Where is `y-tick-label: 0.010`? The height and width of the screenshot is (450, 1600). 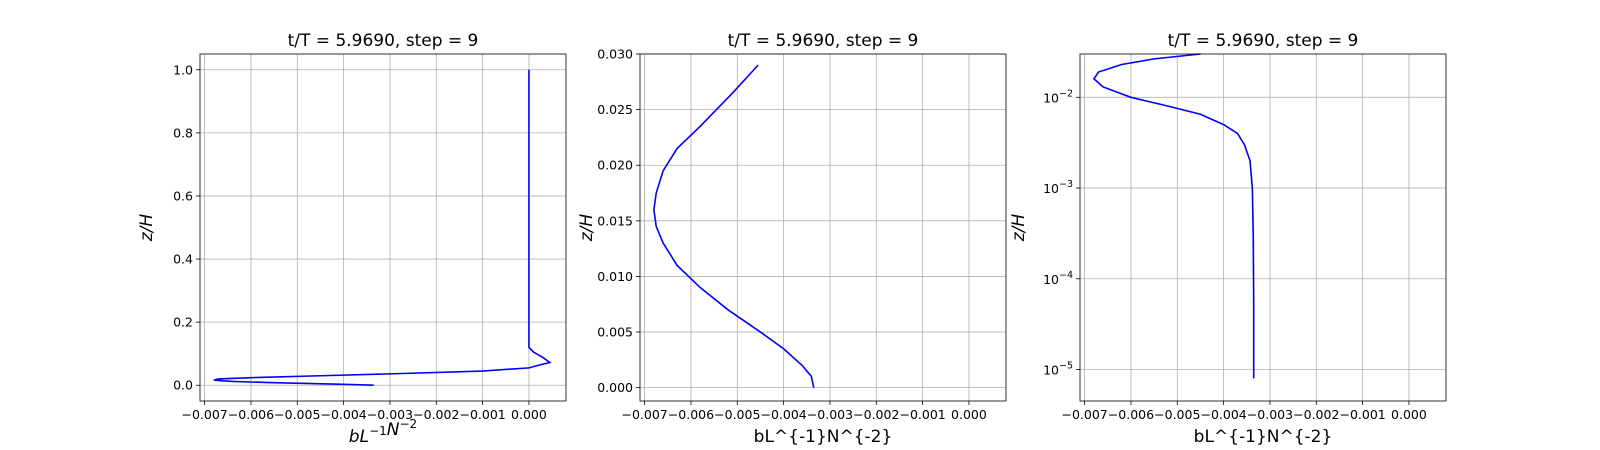 y-tick-label: 0.010 is located at coordinates (615, 276).